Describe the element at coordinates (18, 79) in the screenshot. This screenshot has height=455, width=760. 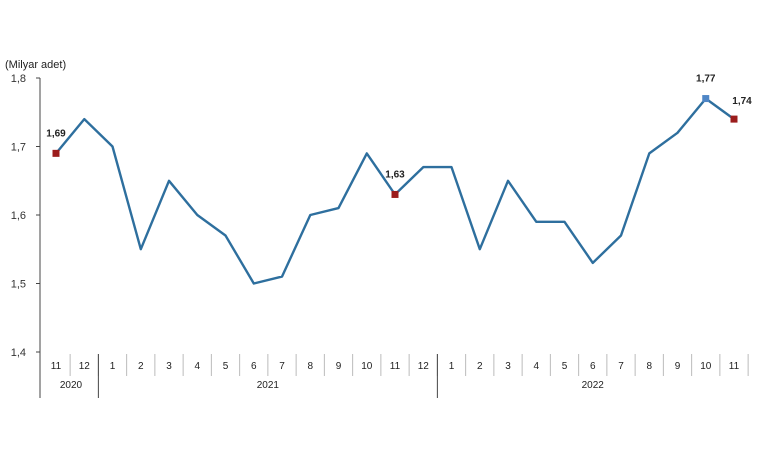
I see `y-tick-label: 1,8` at that location.